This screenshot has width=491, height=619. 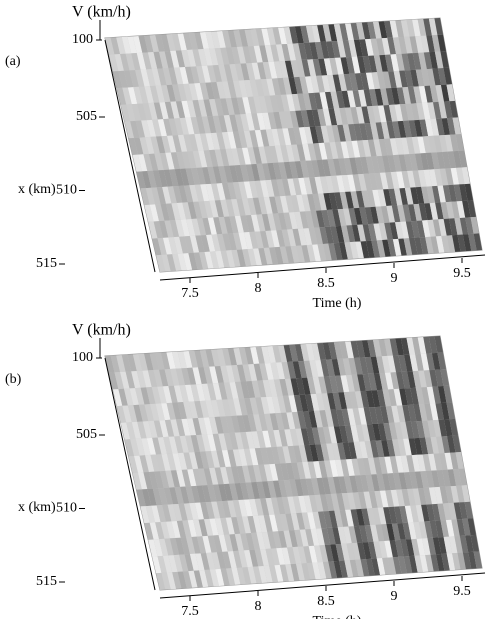 I want to click on y-axis-label: x (km), so click(x=37, y=507).